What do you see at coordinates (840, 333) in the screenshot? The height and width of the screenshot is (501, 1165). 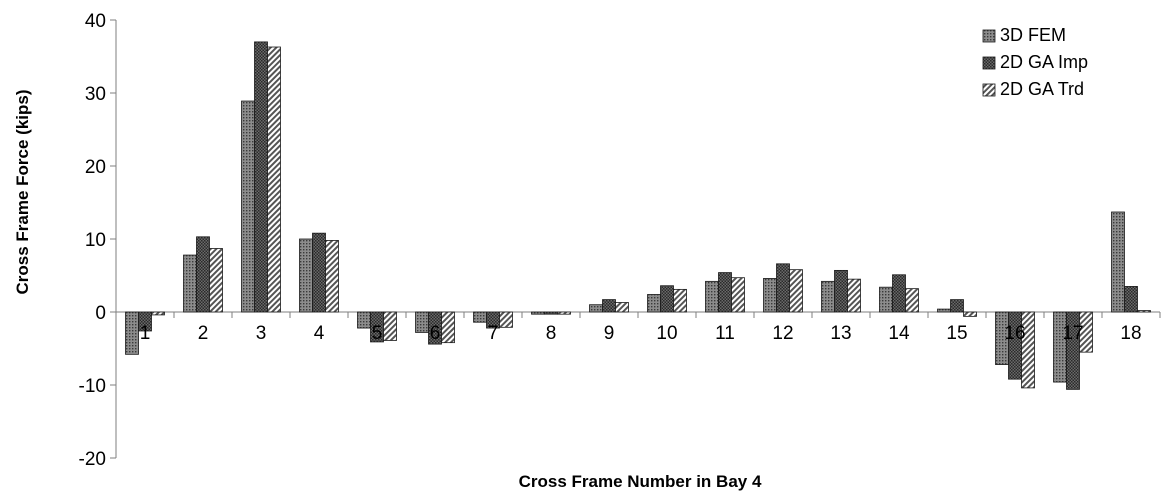 I see `x-tick-label: 13` at bounding box center [840, 333].